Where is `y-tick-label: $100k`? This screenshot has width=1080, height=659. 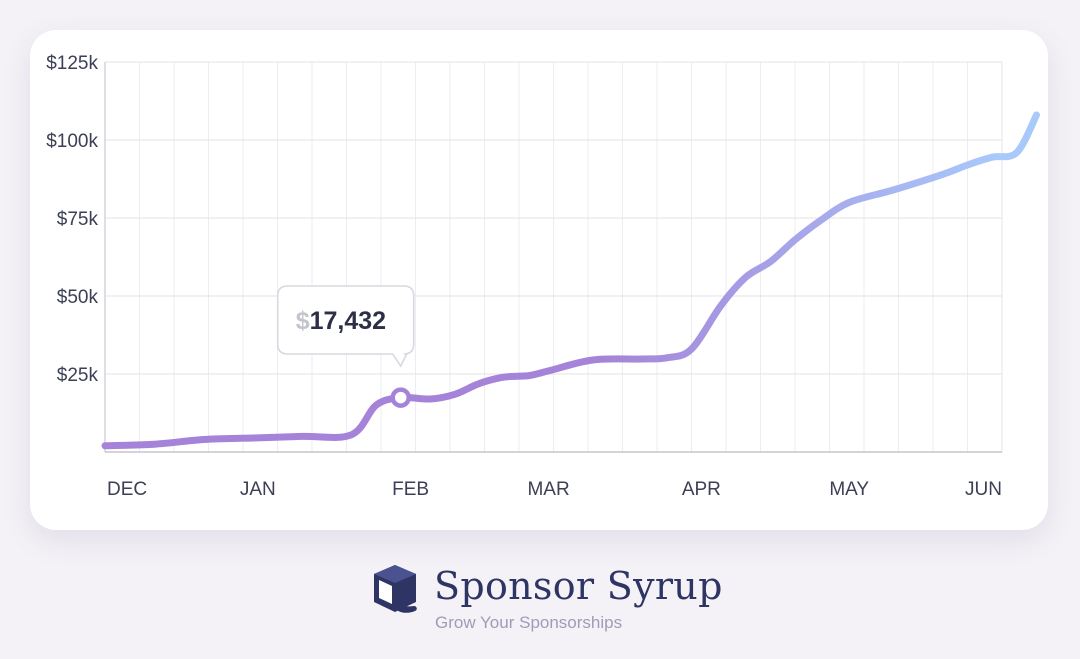 y-tick-label: $100k is located at coordinates (72, 141).